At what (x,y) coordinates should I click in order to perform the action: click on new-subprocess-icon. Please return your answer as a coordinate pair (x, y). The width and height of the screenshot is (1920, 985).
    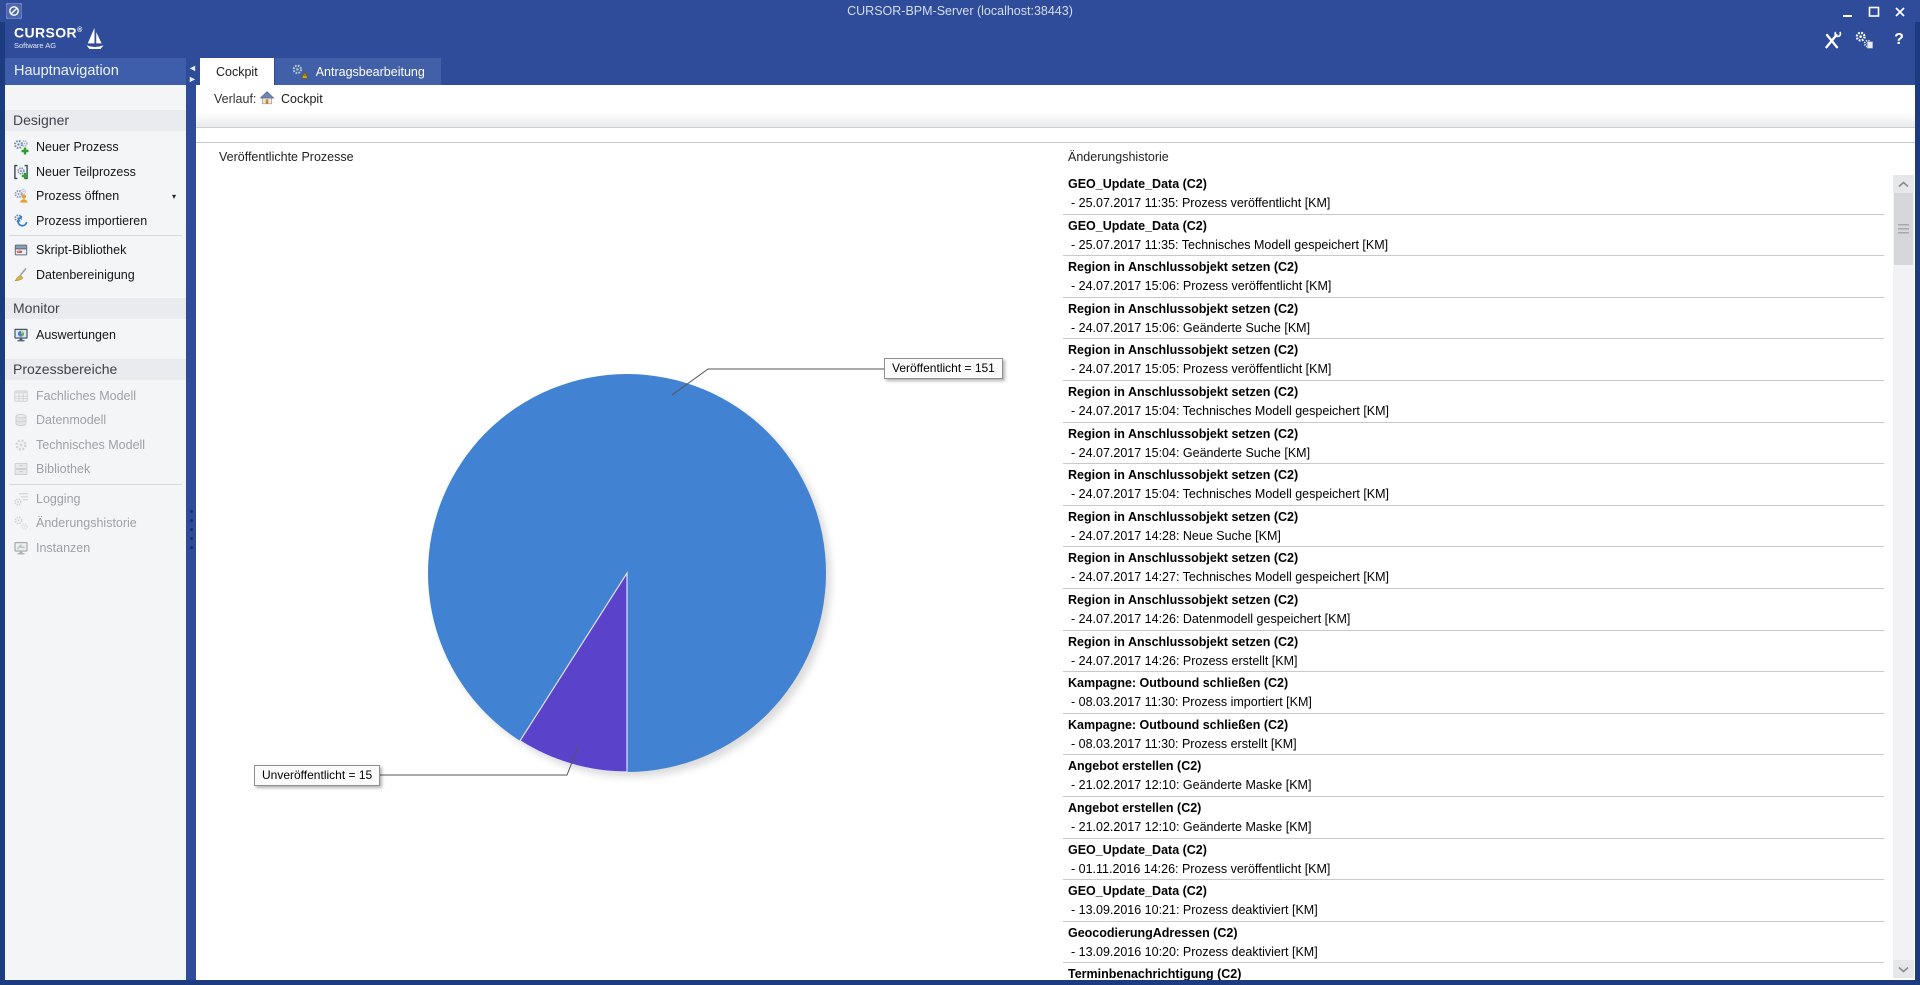
    Looking at the image, I should click on (21, 172).